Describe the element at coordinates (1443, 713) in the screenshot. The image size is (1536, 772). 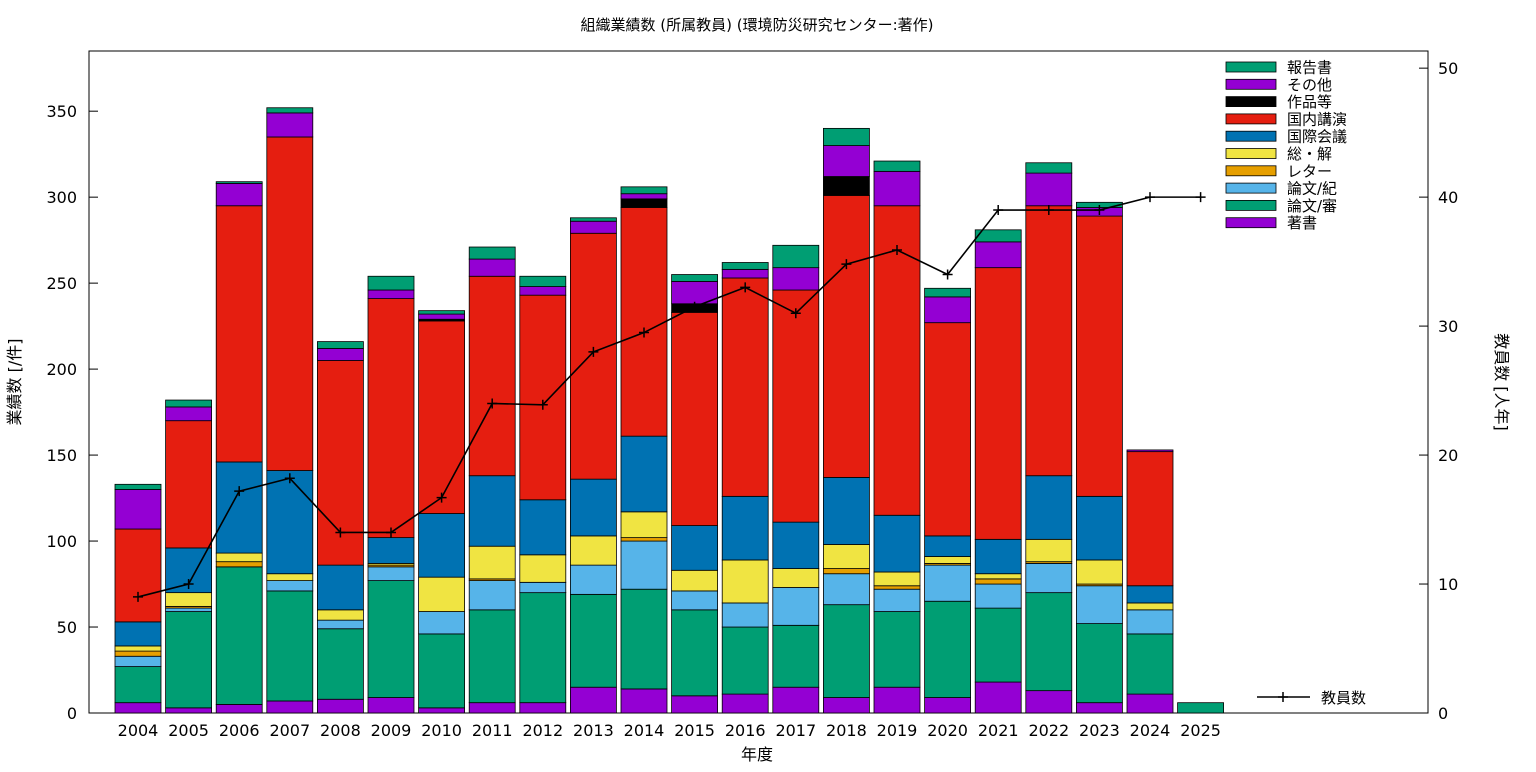
I see `y2-tick-label: 0` at that location.